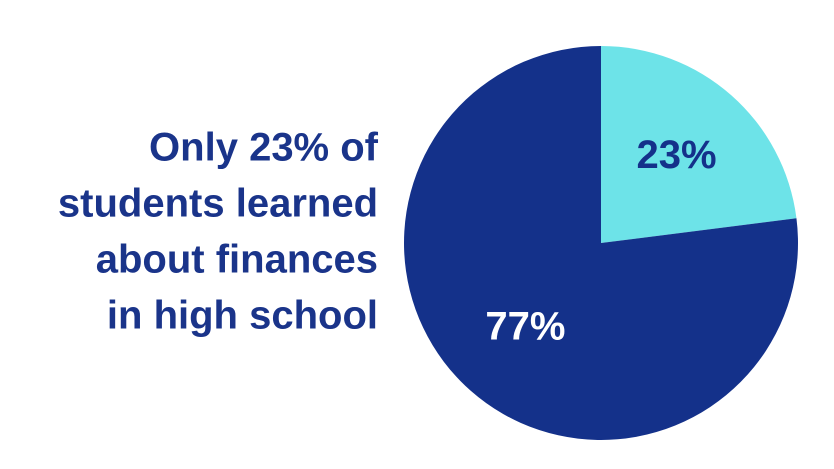 This screenshot has height=469, width=834. Describe the element at coordinates (242, 316) in the screenshot. I see `title-line: in high school` at that location.